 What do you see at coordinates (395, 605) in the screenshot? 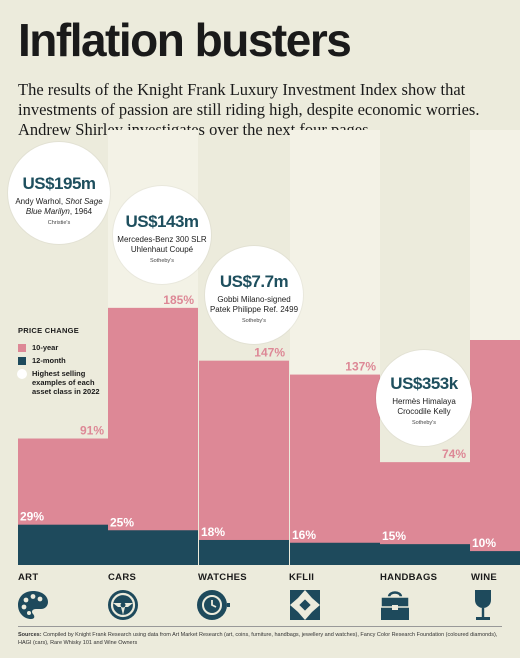
I see `handbag-icon` at bounding box center [395, 605].